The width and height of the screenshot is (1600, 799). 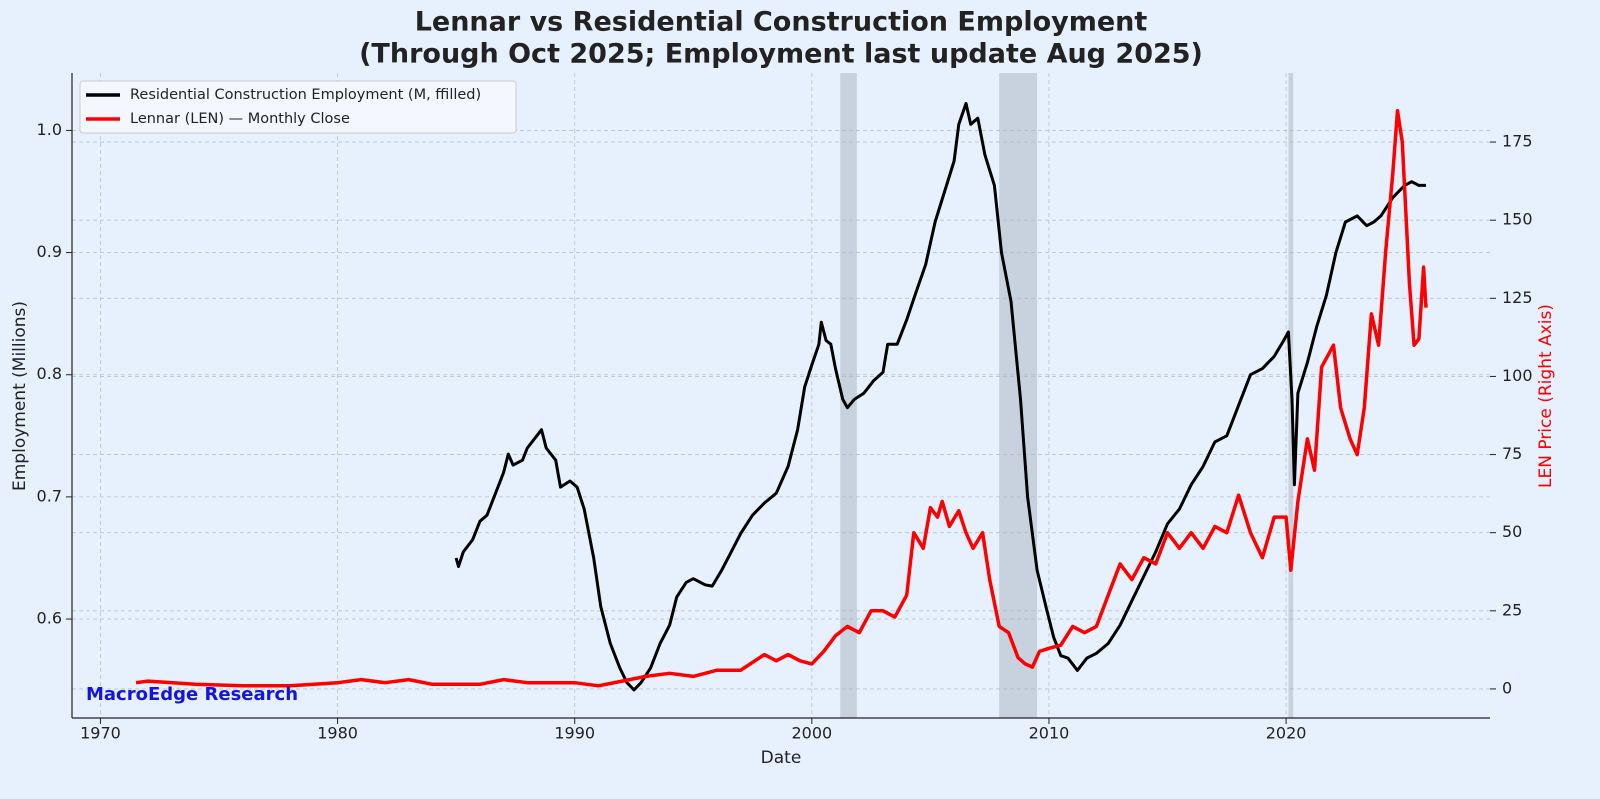 What do you see at coordinates (49, 251) in the screenshot?
I see `y-tick-label: 0.9` at bounding box center [49, 251].